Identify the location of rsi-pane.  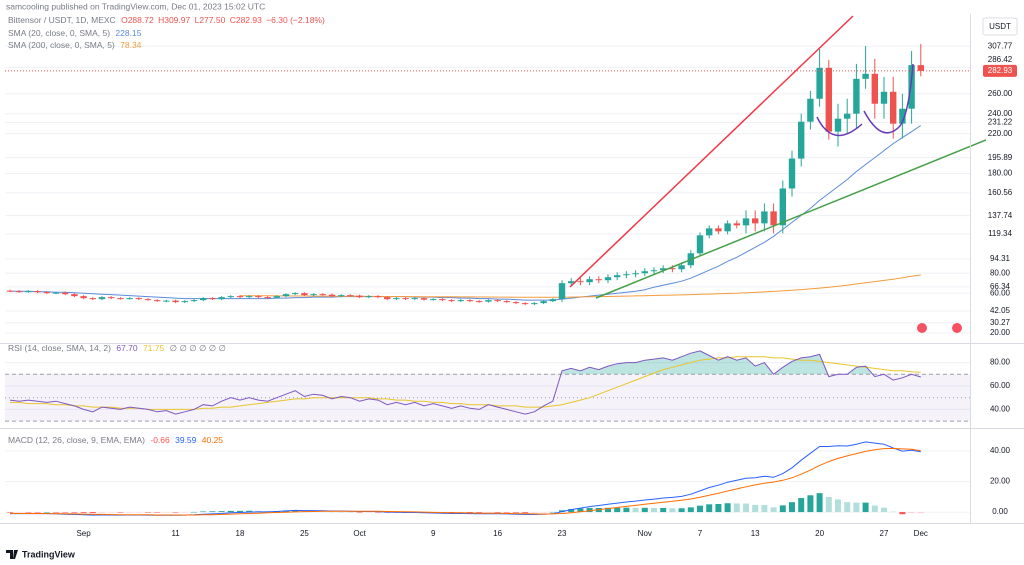
(487, 386).